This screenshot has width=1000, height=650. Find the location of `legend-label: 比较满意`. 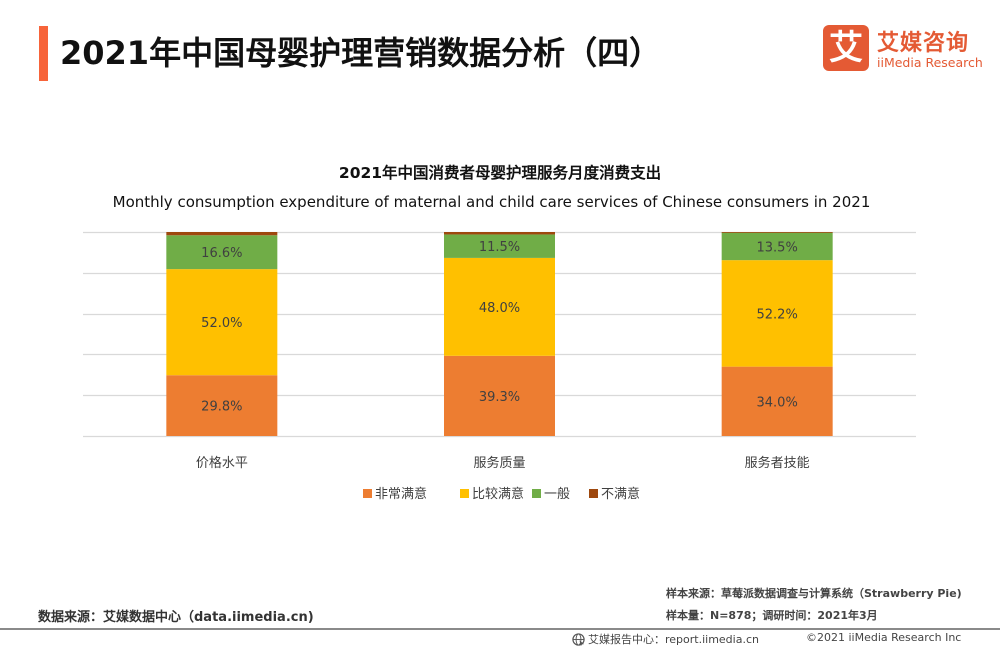

legend-label: 比较满意 is located at coordinates (498, 494).